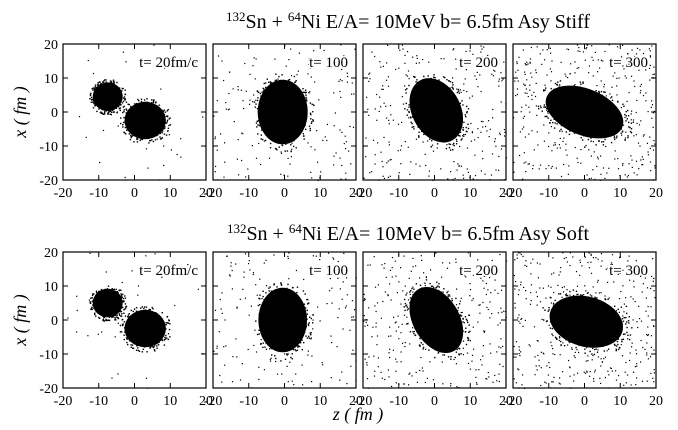  What do you see at coordinates (328, 271) in the screenshot?
I see `panel-time-label: t= 100` at bounding box center [328, 271].